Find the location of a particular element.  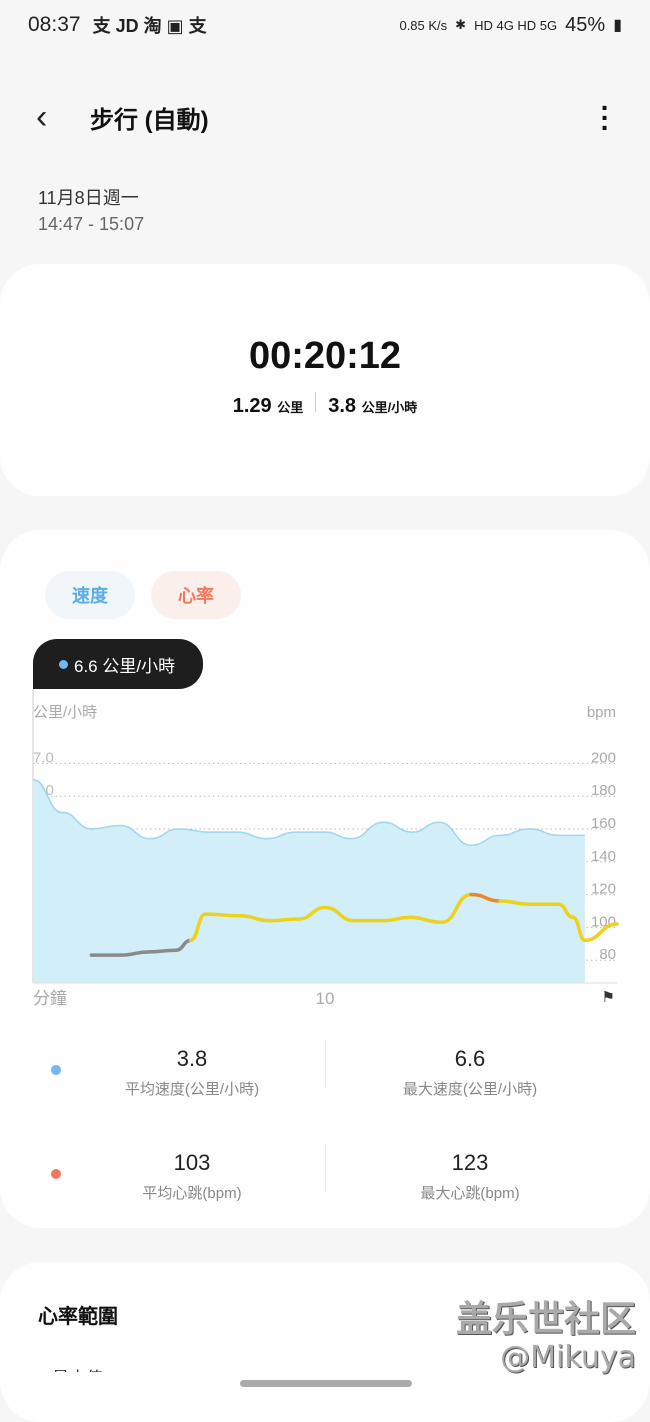

session-time: 14:47 - 15:07 is located at coordinates (91, 224).